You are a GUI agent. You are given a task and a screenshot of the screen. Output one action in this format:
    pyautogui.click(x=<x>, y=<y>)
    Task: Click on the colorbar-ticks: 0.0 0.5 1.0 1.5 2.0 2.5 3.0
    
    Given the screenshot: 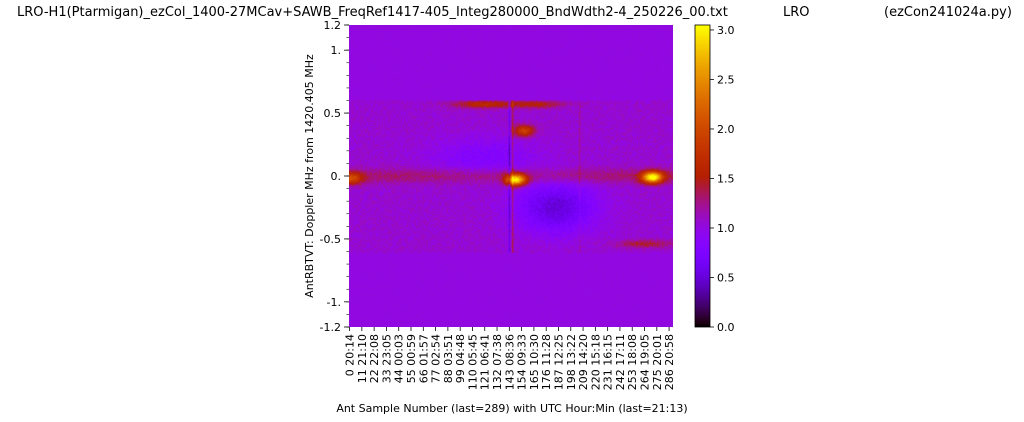 What is the action you would take?
    pyautogui.click(x=722, y=179)
    